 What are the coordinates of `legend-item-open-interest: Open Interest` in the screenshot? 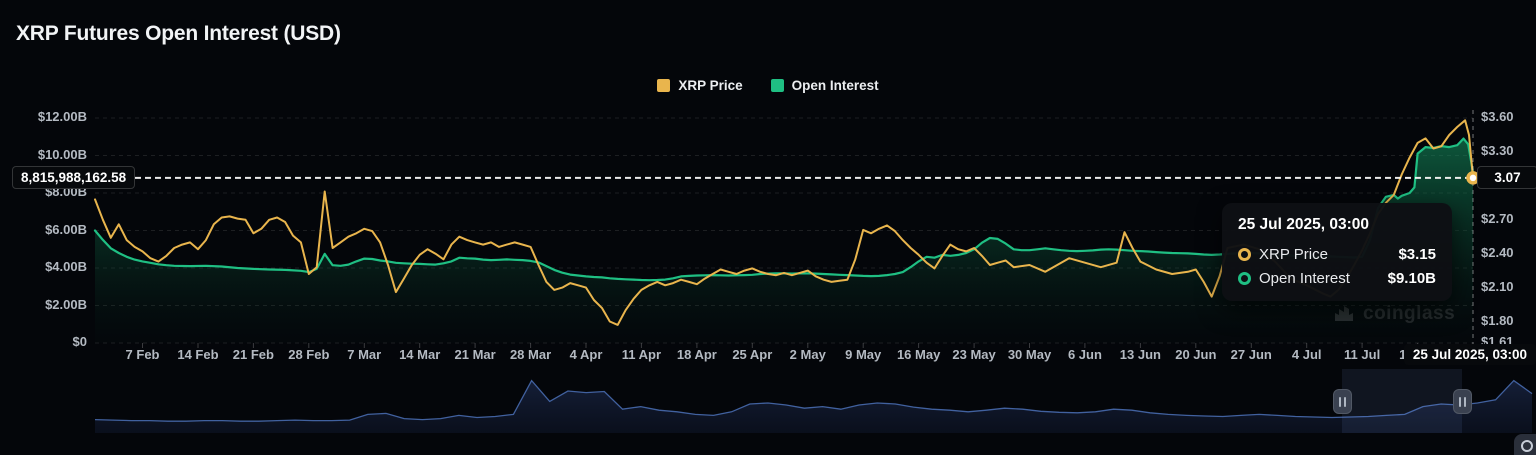 It's located at (824, 85).